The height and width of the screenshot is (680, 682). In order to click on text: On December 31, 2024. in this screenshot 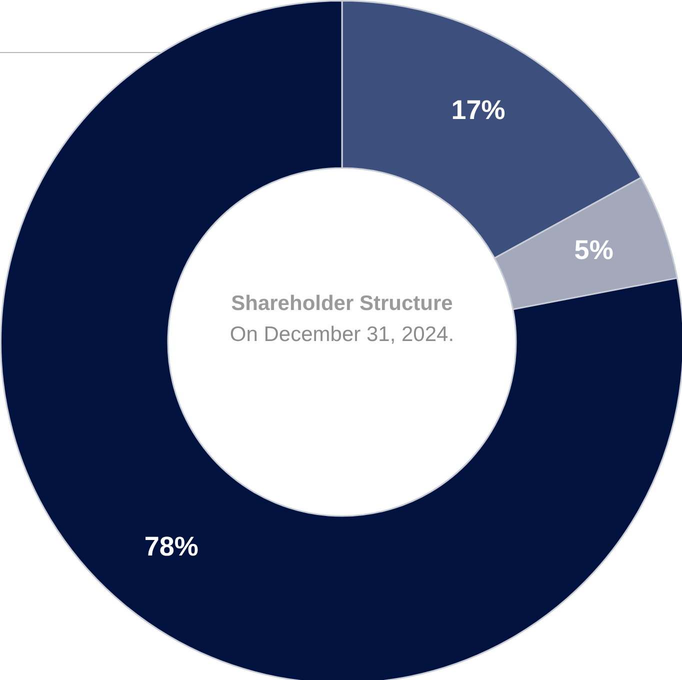, I will do `click(342, 335)`.